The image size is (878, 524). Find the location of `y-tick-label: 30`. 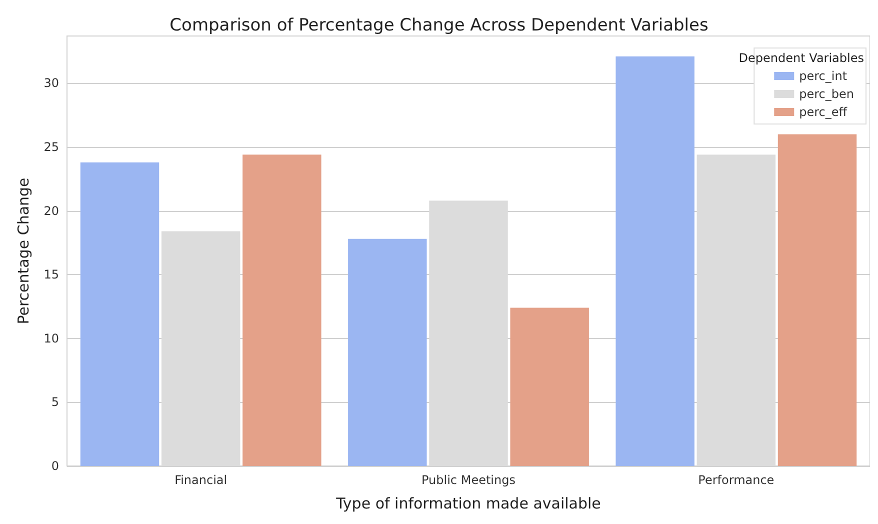

y-tick-label: 30 is located at coordinates (51, 83).